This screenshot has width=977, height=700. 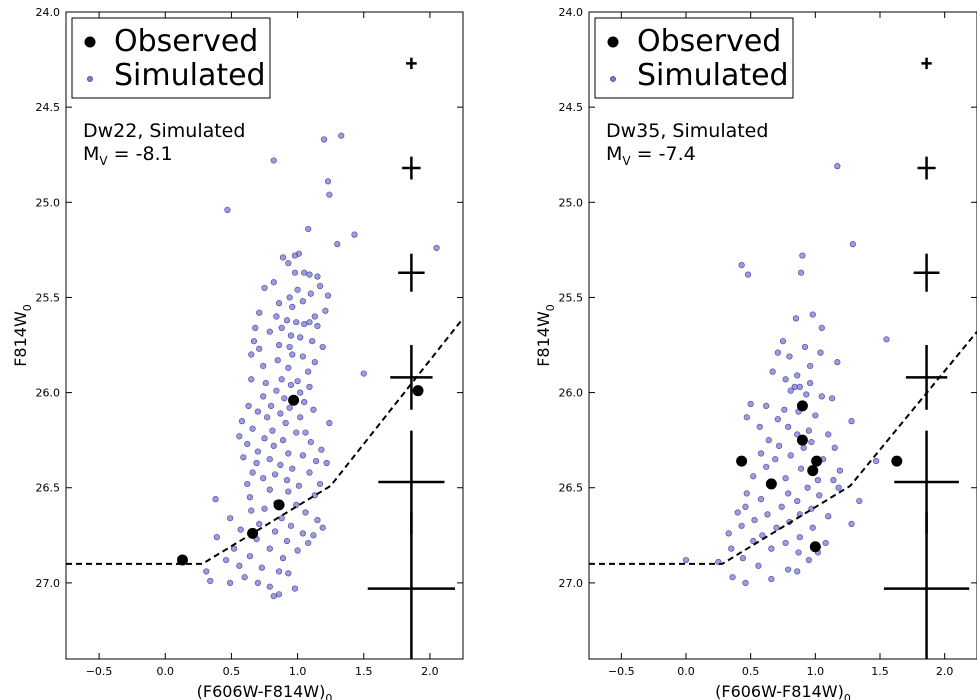 I want to click on panel-annotation-magnitude: MV = -8.1, so click(x=128, y=155).